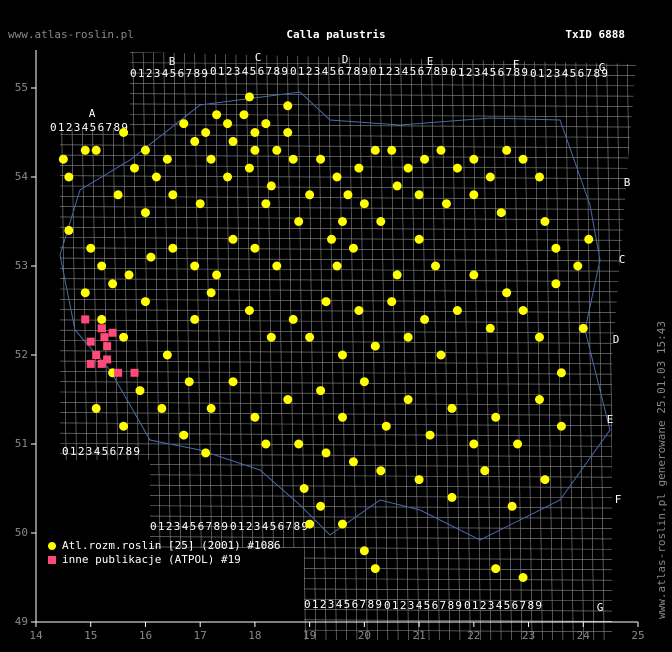 This screenshot has height=652, width=672. I want to click on column-letter: G, so click(602, 67).